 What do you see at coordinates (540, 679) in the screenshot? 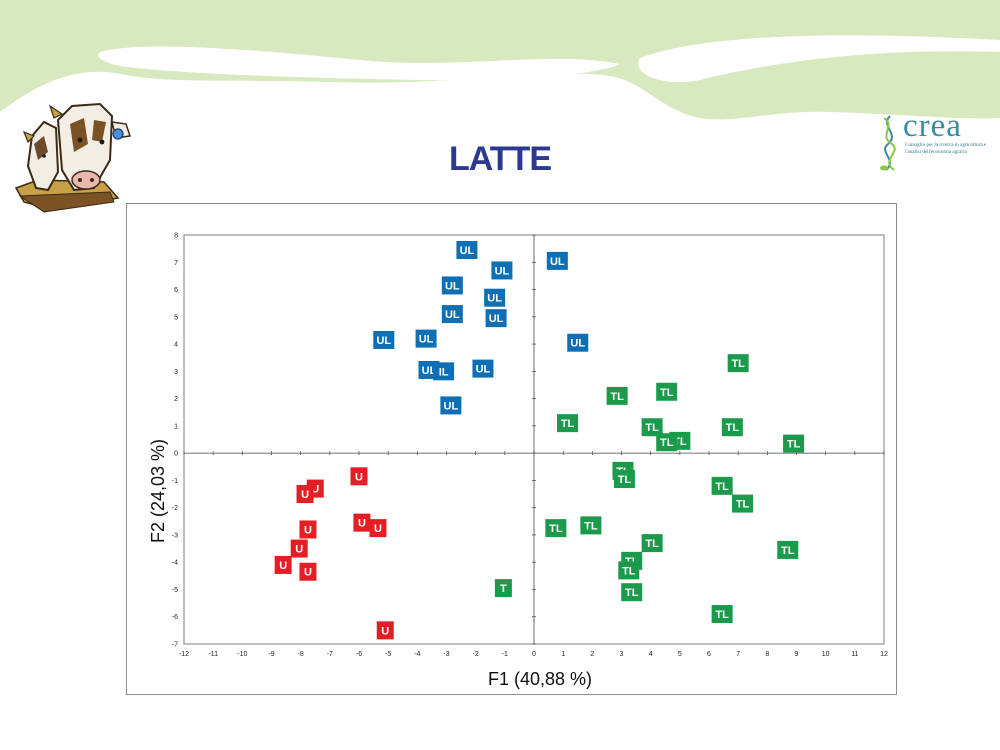
I see `x-axis-label: F1 (40,88 %)` at bounding box center [540, 679].